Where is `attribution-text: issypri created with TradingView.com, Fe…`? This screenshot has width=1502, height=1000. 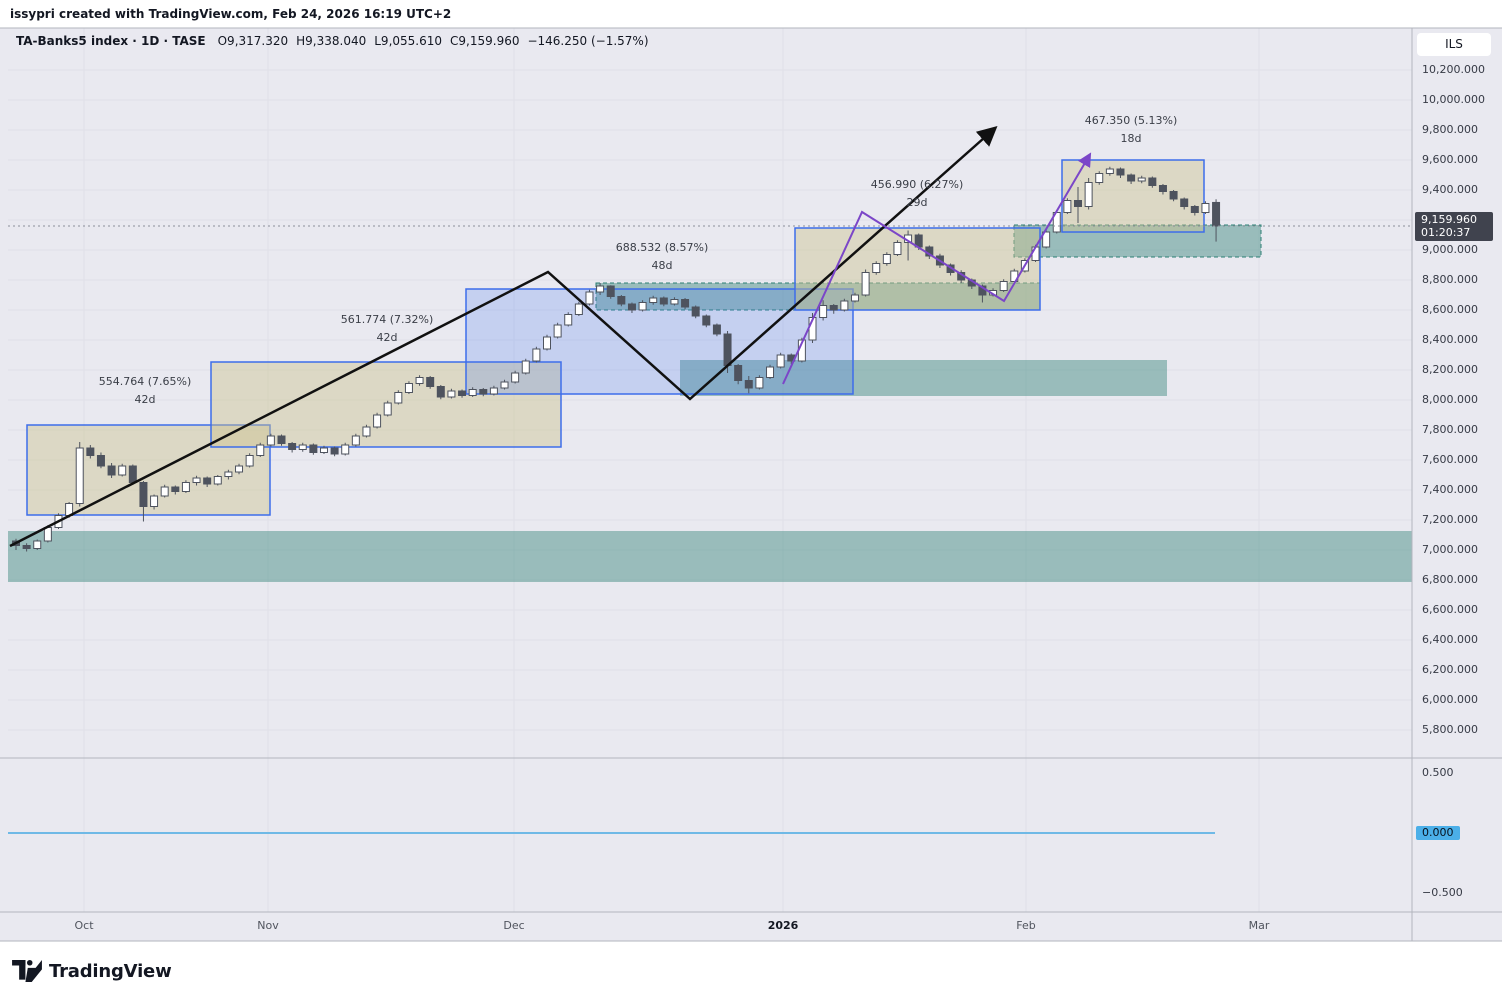
attribution-text: issypri created with TradingView.com, Fe… is located at coordinates (231, 14).